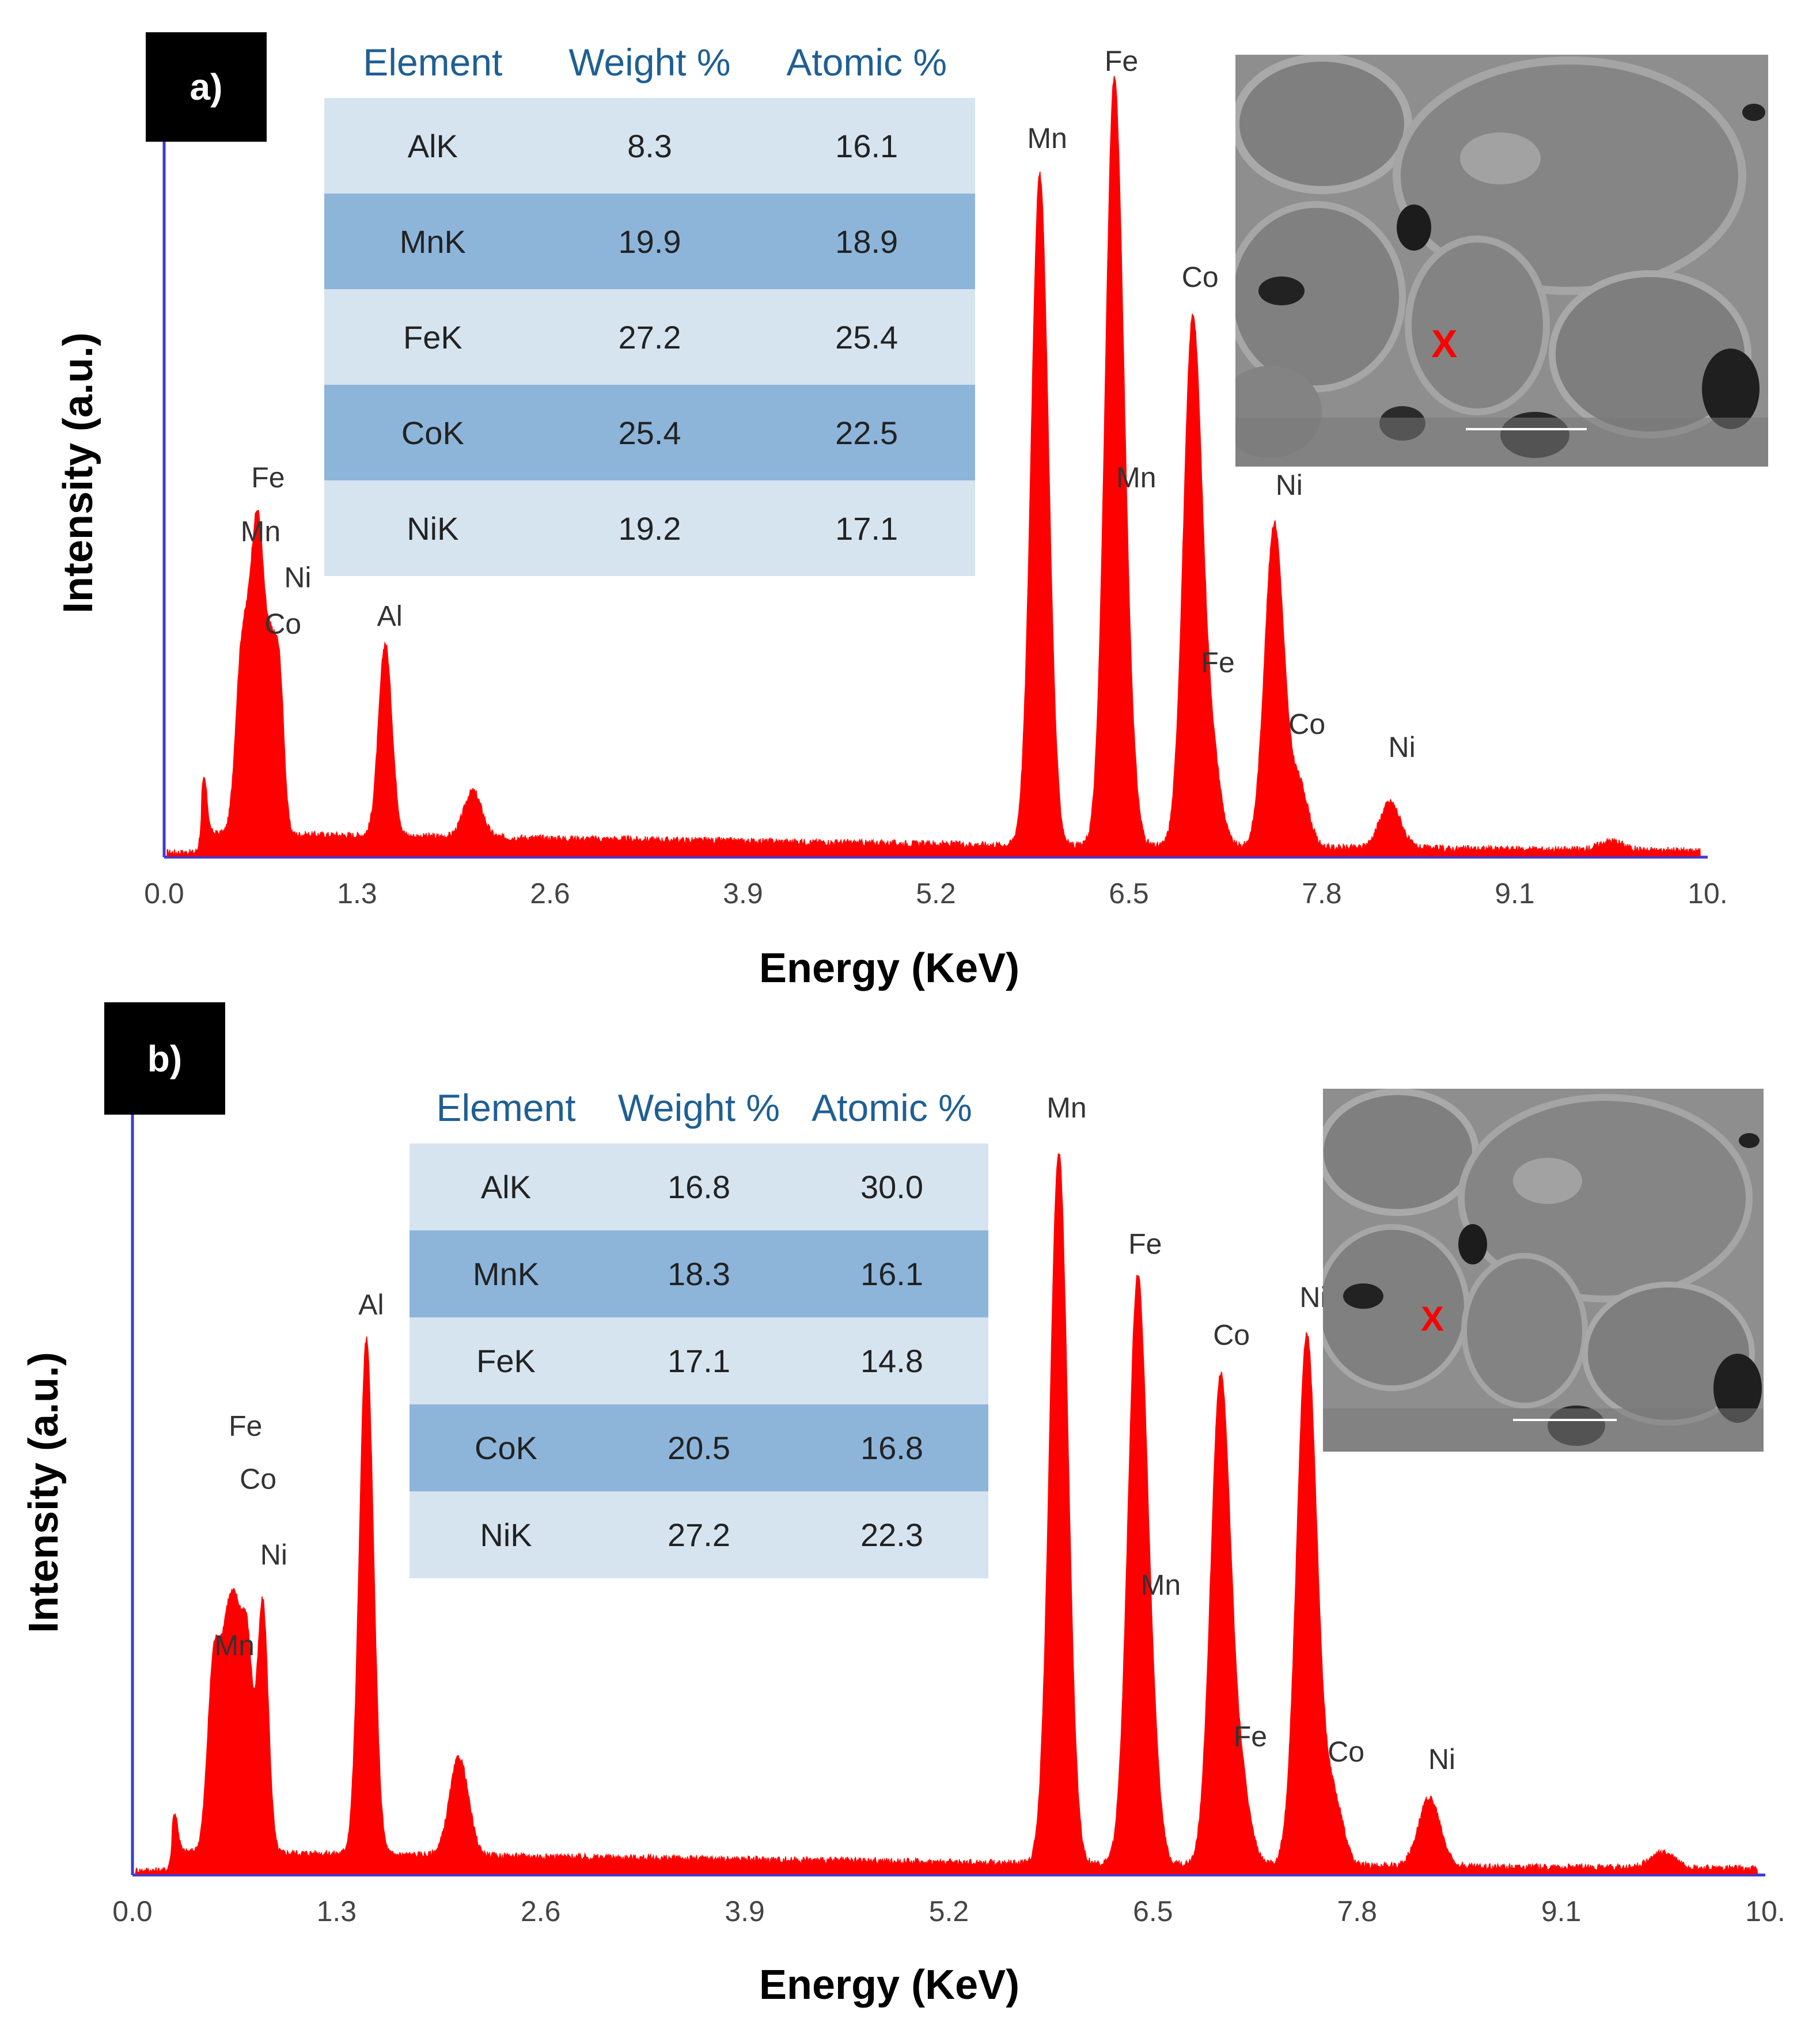 Image resolution: width=1820 pixels, height=2034 pixels. I want to click on cell-weight: 18.3, so click(699, 1274).